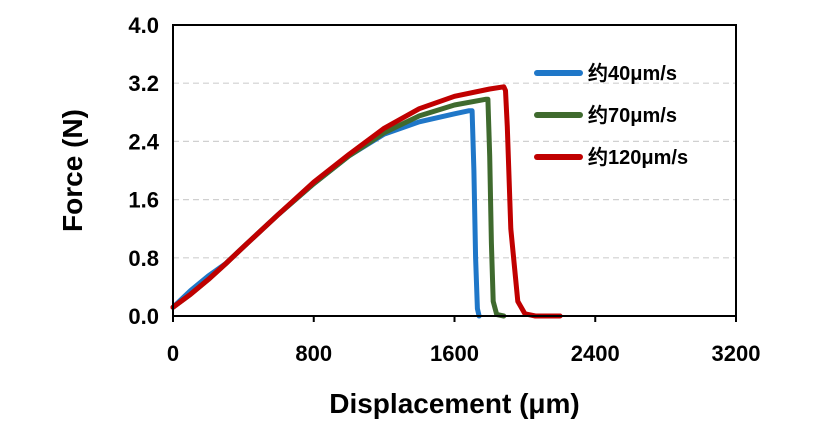 Image resolution: width=821 pixels, height=432 pixels. What do you see at coordinates (173, 353) in the screenshot?
I see `x-tick-label: 0` at bounding box center [173, 353].